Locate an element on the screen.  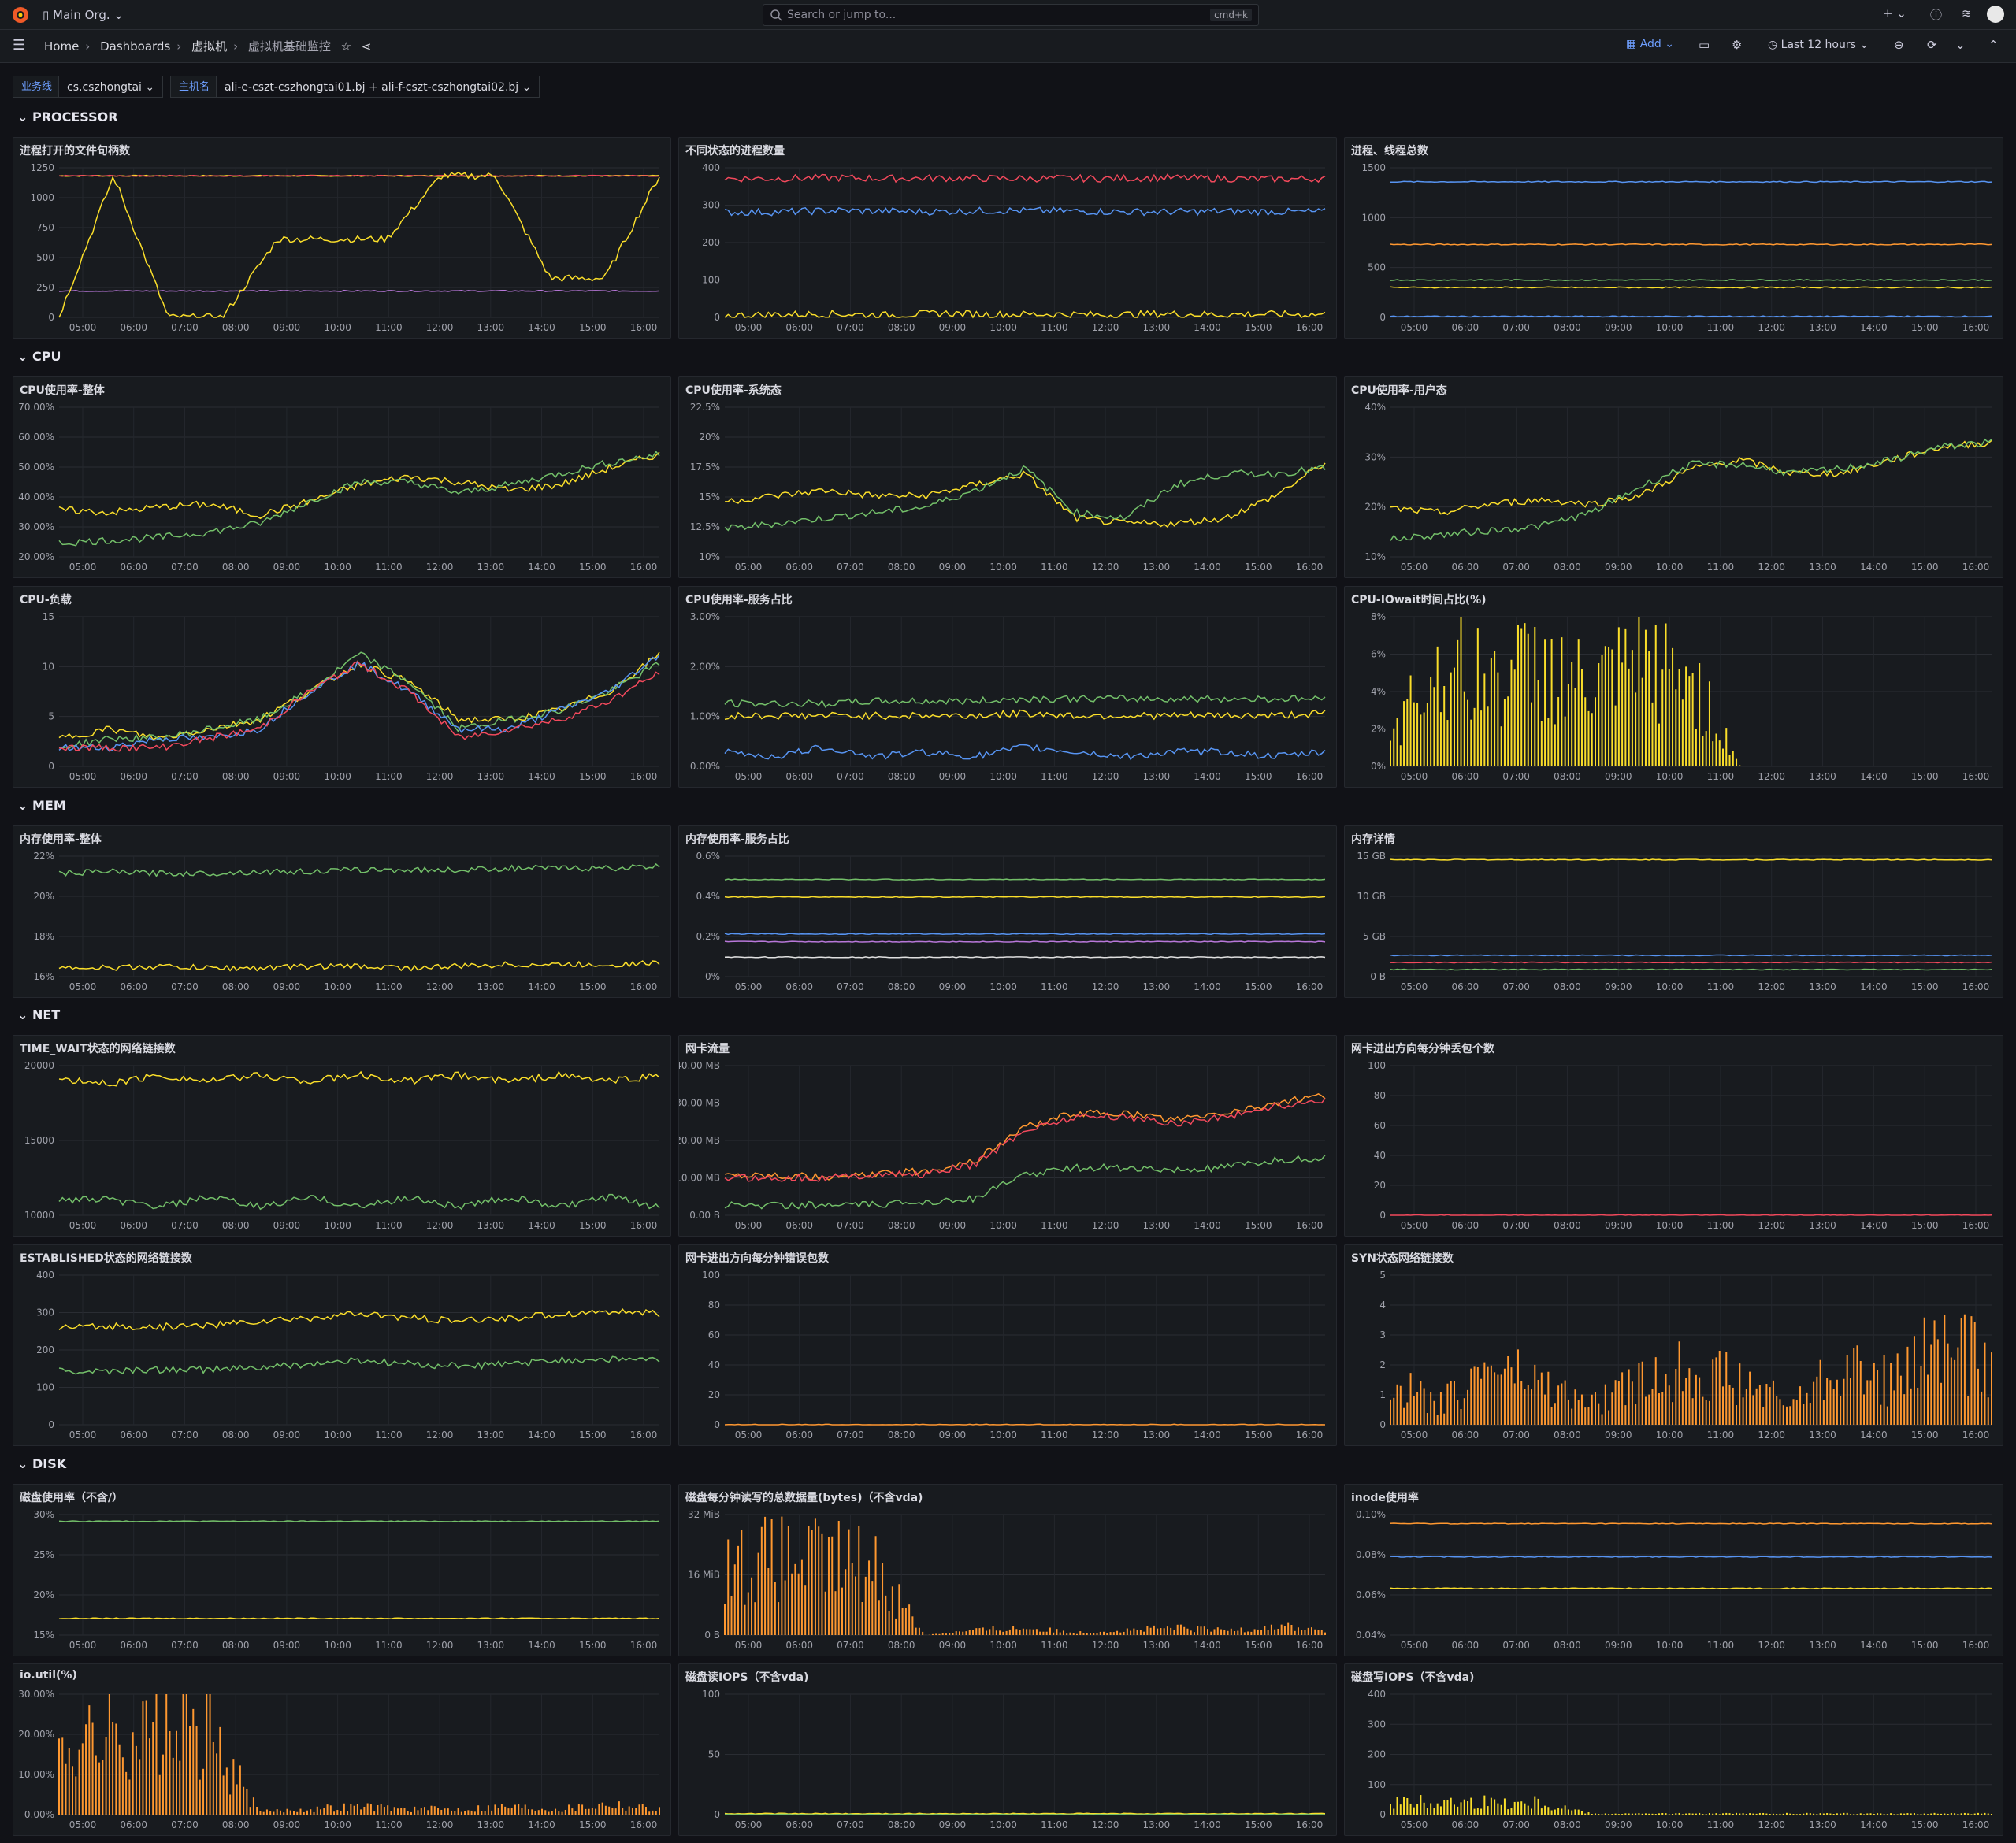
refresh-interval-chevron-icon: ⌄ is located at coordinates (1960, 45).